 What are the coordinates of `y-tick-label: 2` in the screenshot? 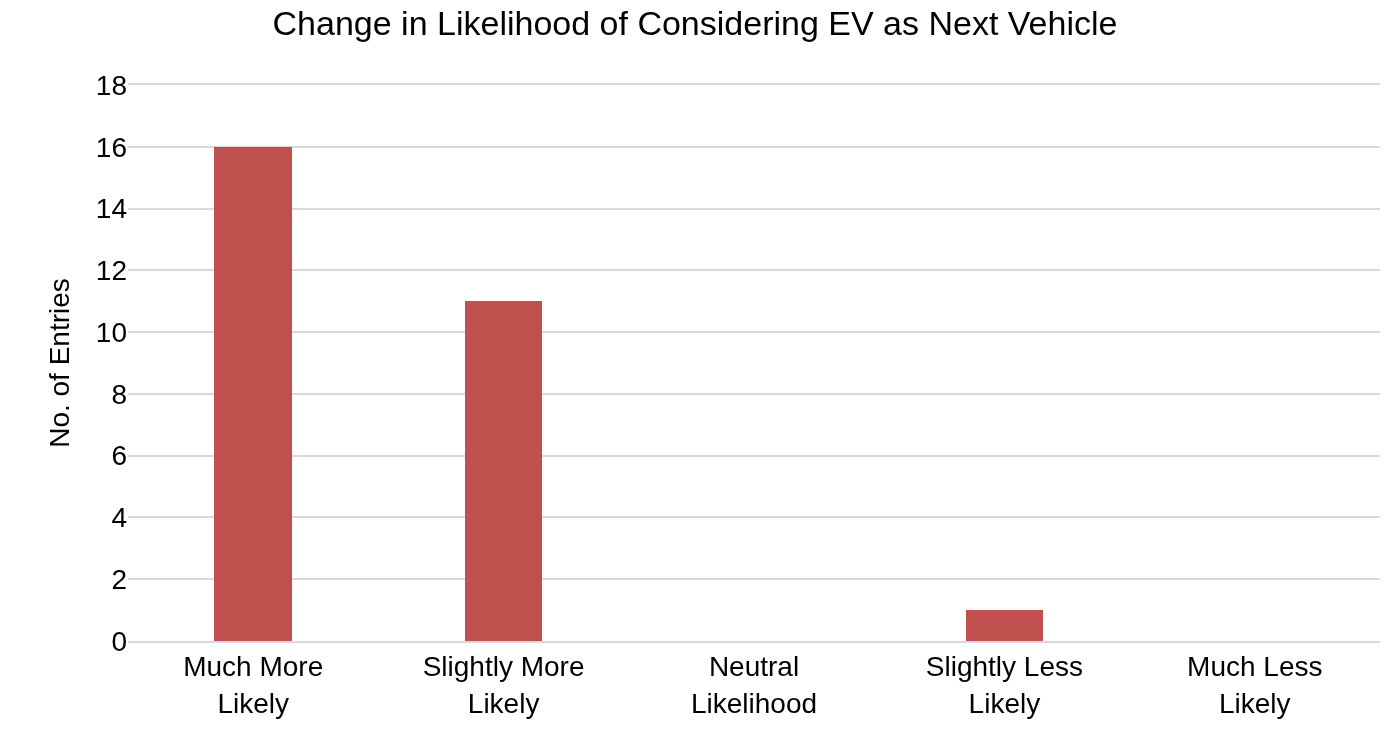 It's located at (119, 580).